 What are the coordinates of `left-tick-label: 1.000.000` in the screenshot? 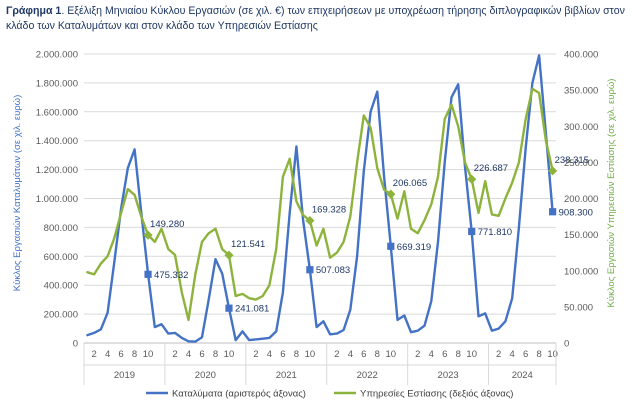 It's located at (57, 199).